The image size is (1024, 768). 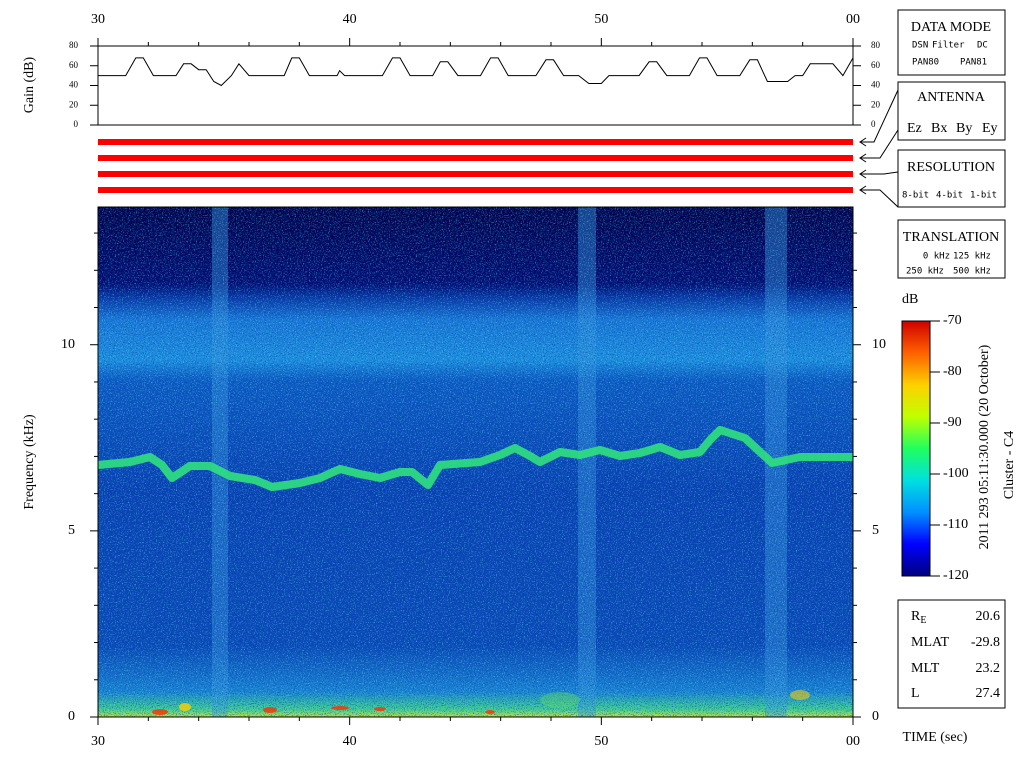 I want to click on translation-item: 0 kHz, so click(x=936, y=257).